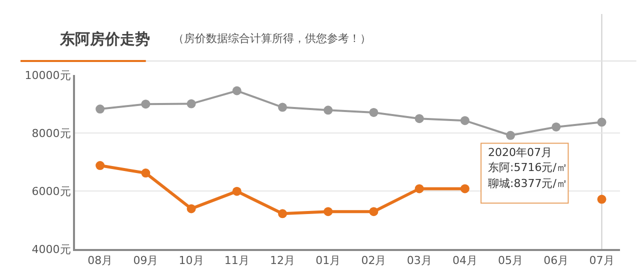 This screenshot has width=640, height=277. What do you see at coordinates (237, 261) in the screenshot?
I see `x-tick-label: 11月` at bounding box center [237, 261].